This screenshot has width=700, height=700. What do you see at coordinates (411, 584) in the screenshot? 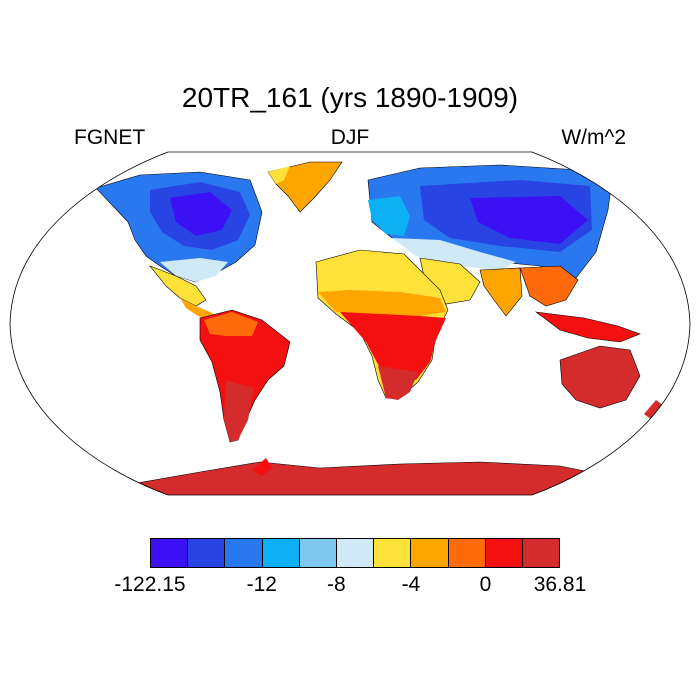
I see `colorbar-label: -4` at bounding box center [411, 584].